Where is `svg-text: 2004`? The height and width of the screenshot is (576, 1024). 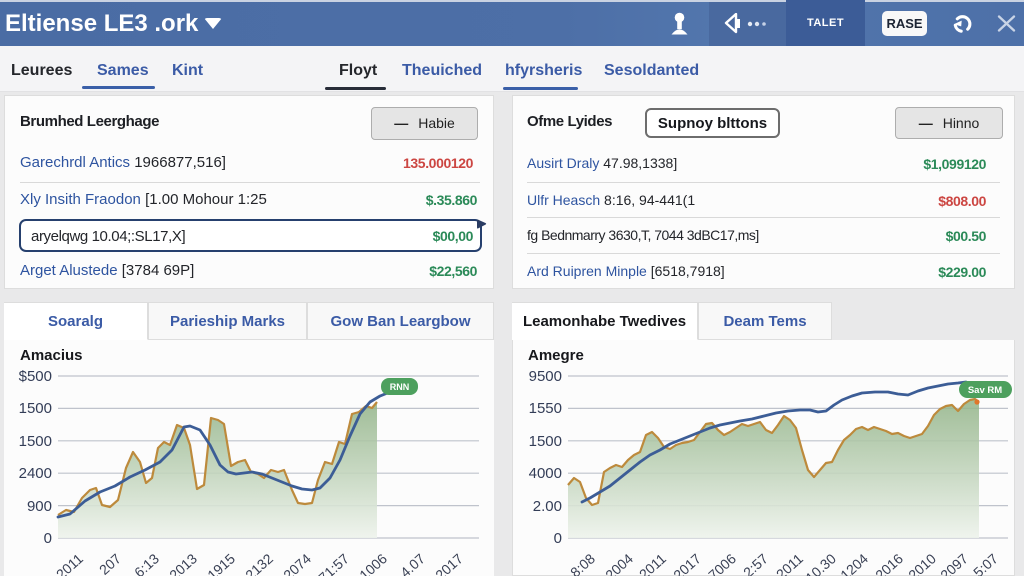 svg-text: 2004 is located at coordinates (619, 563).